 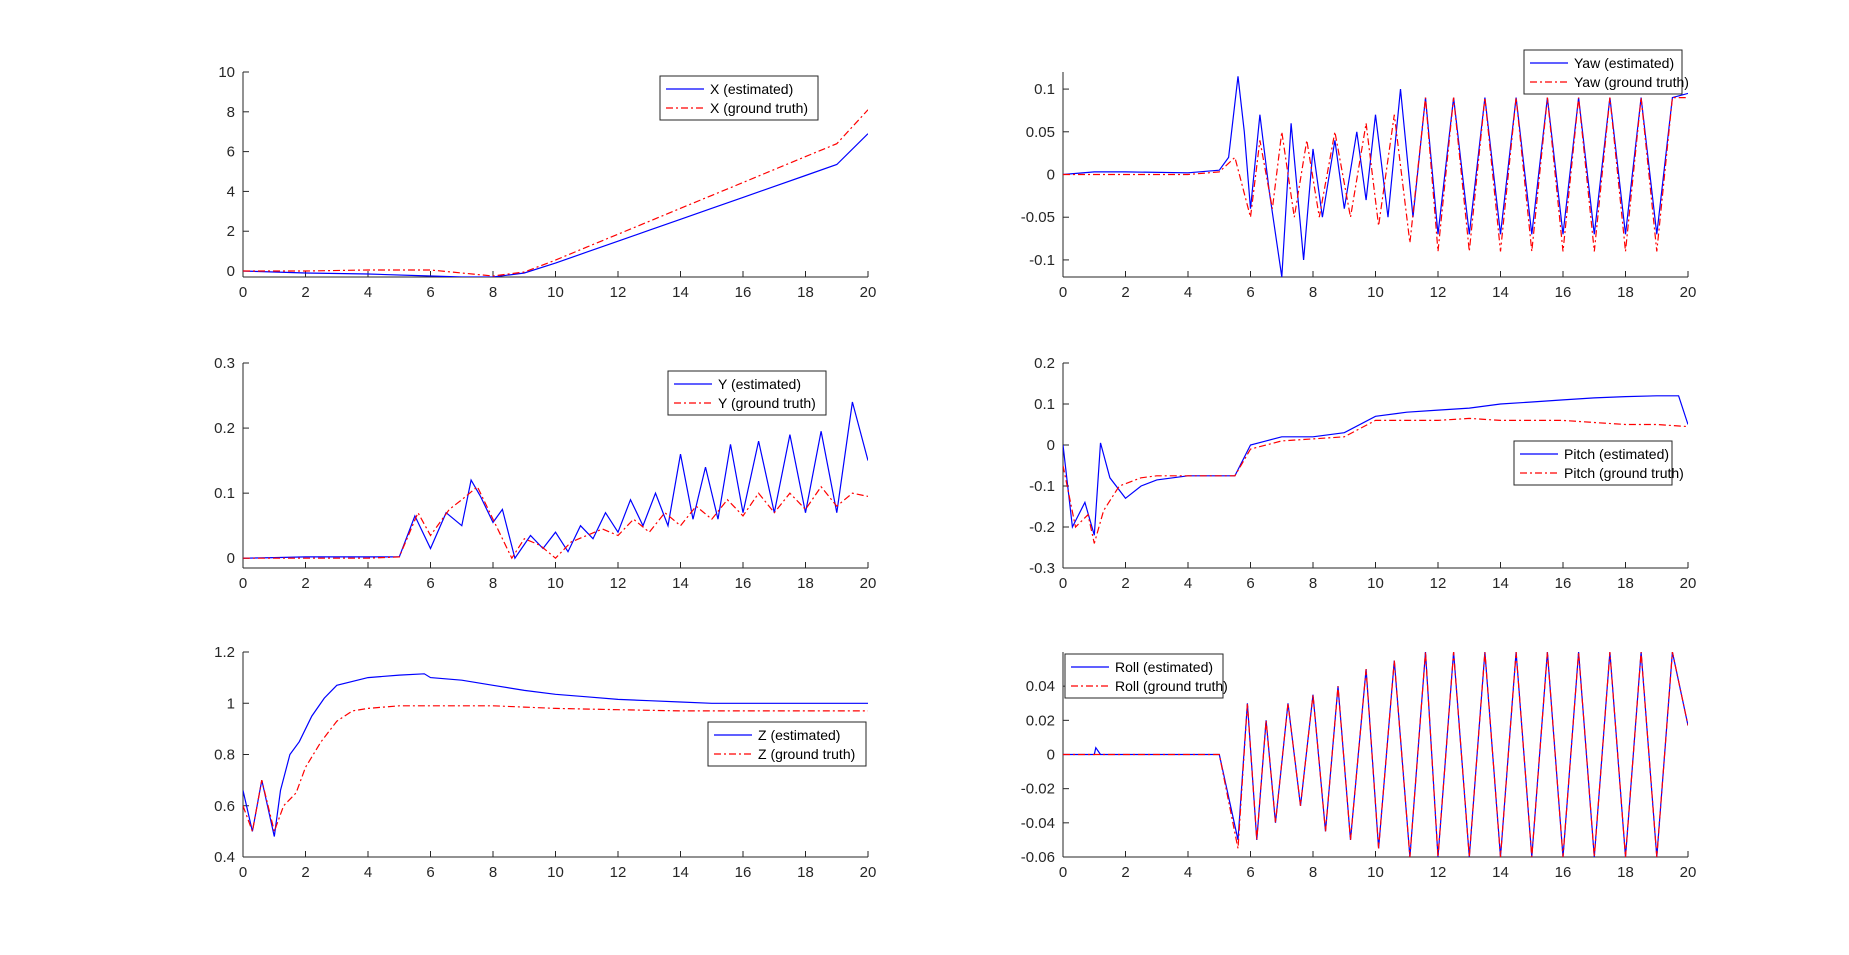 I want to click on legend-label: X (estimated), so click(x=751, y=89).